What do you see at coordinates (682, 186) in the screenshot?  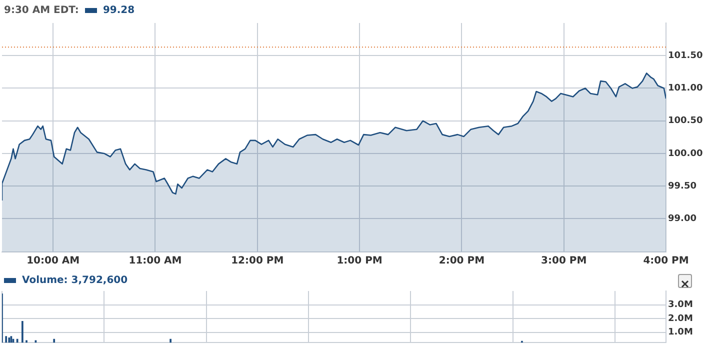 I see `y-tick-label: 99.50` at bounding box center [682, 186].